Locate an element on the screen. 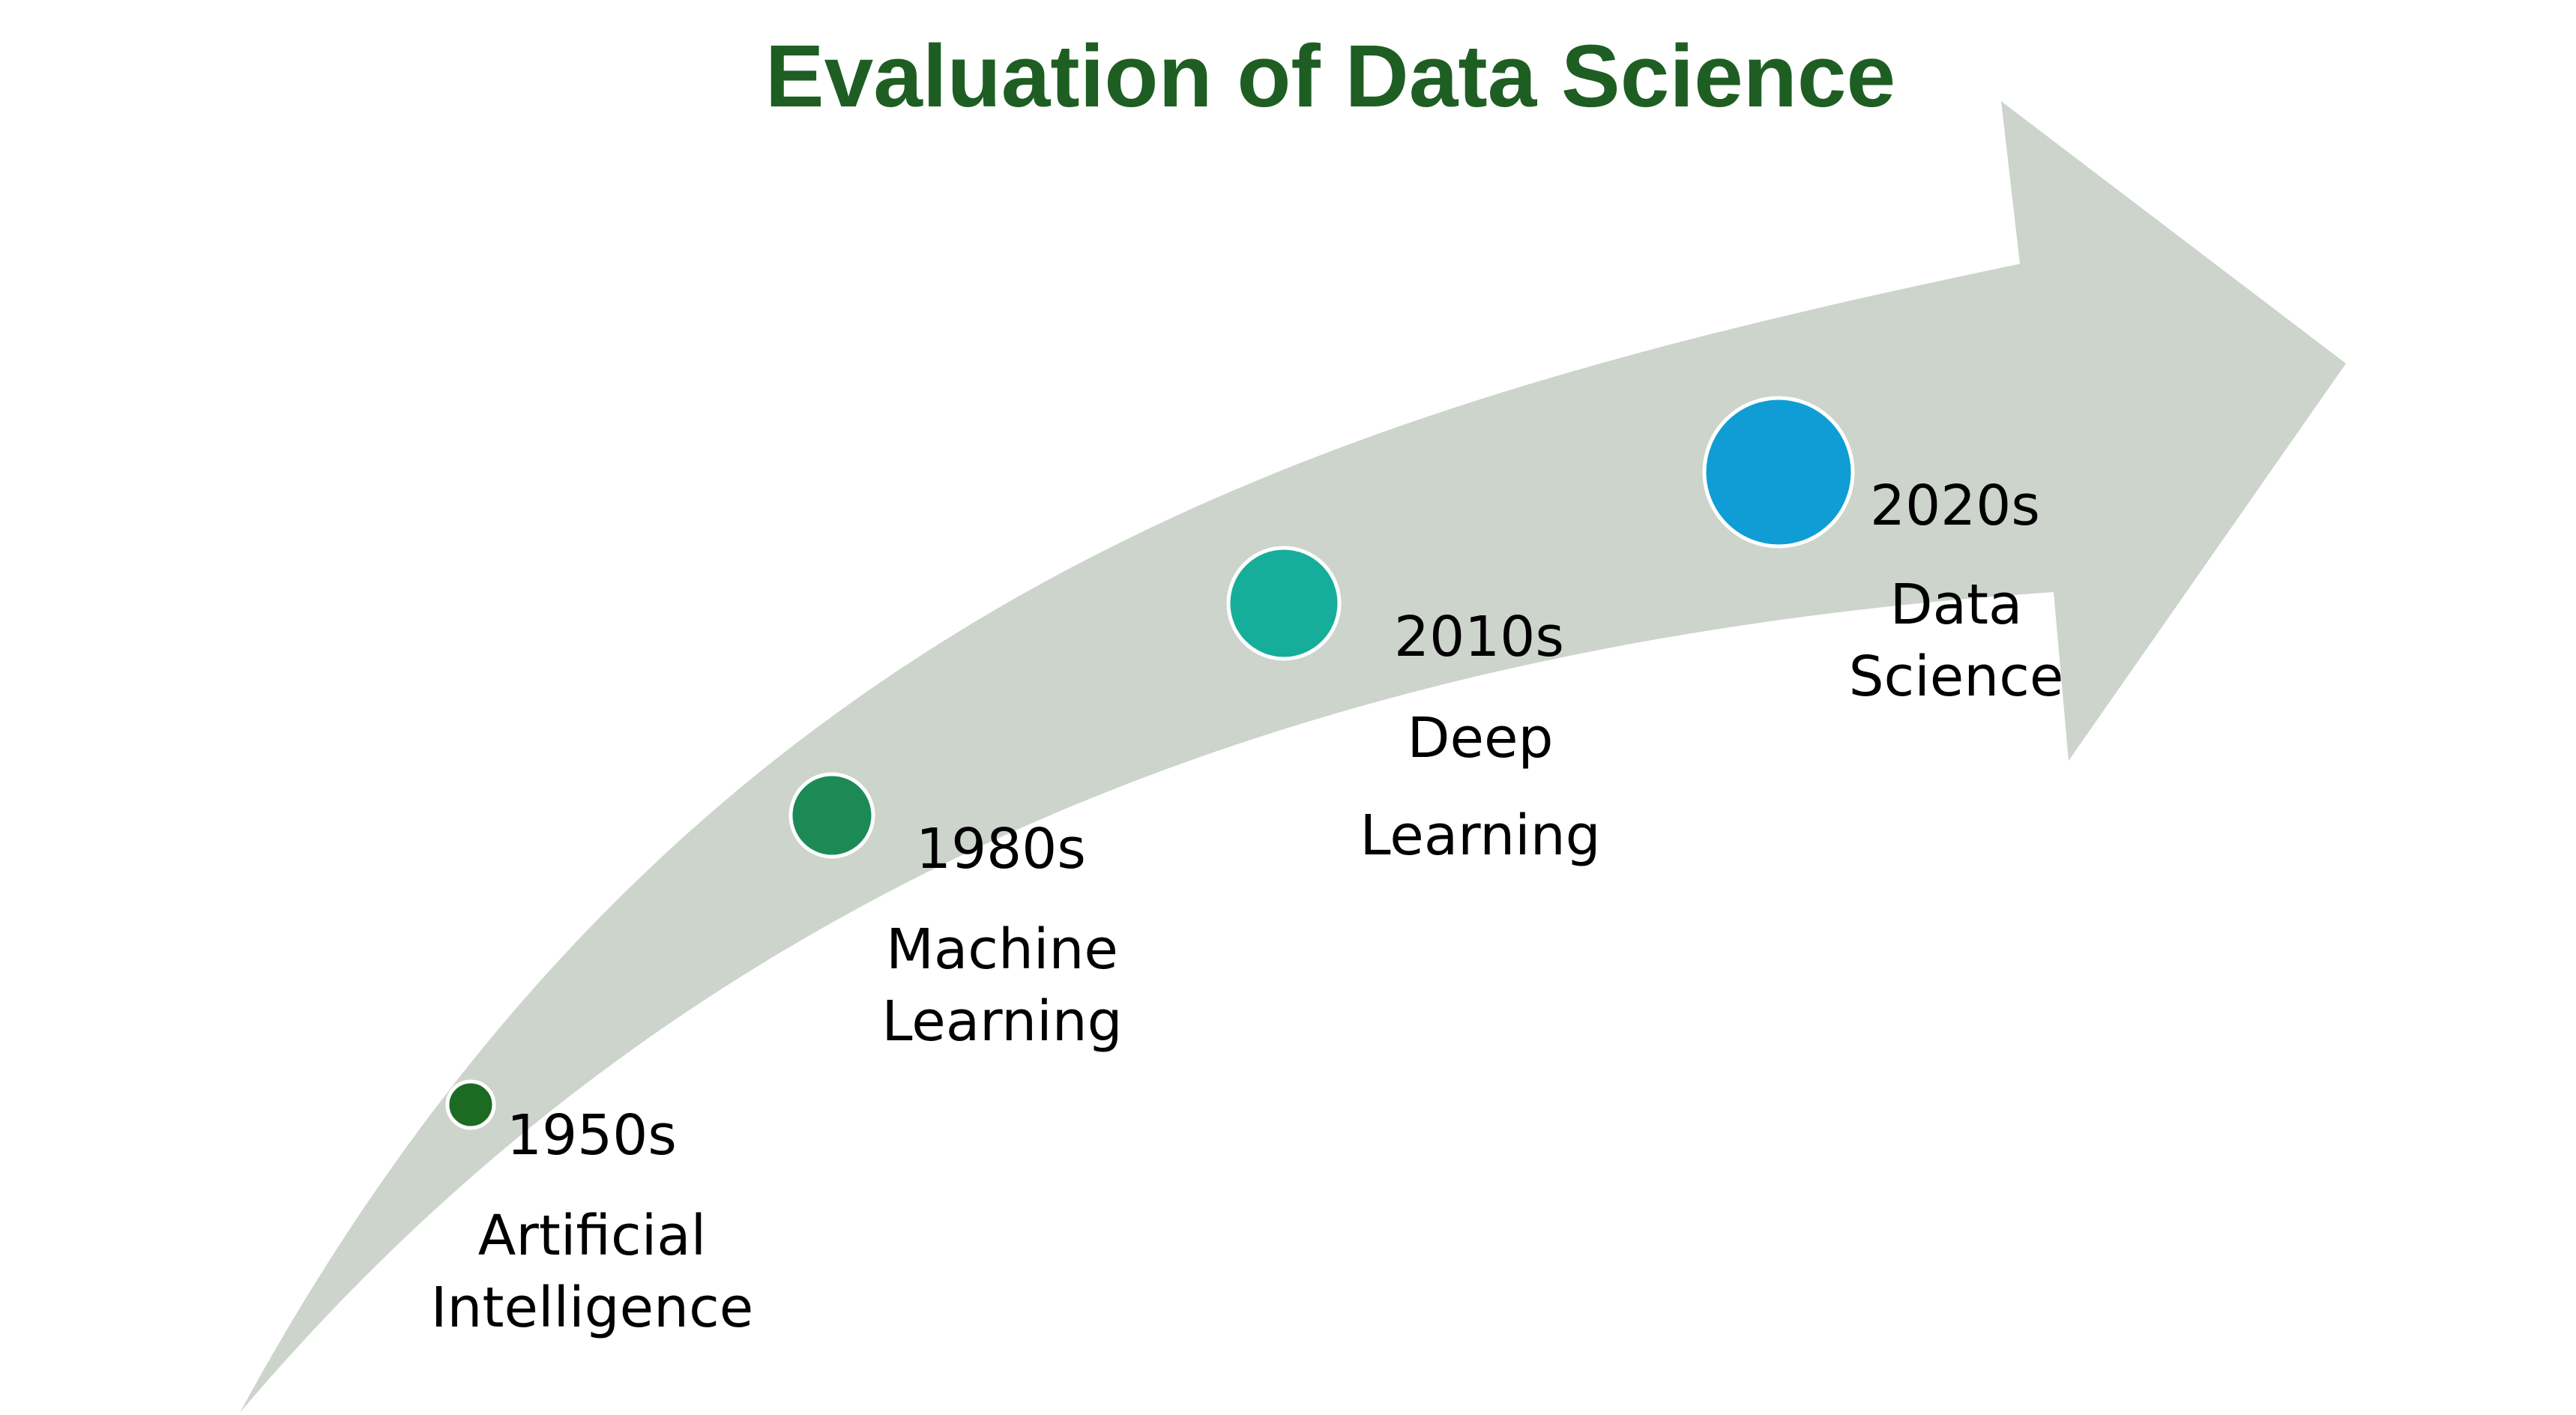  milestone-1980s: 1980s Machine Learning is located at coordinates (956, 913).